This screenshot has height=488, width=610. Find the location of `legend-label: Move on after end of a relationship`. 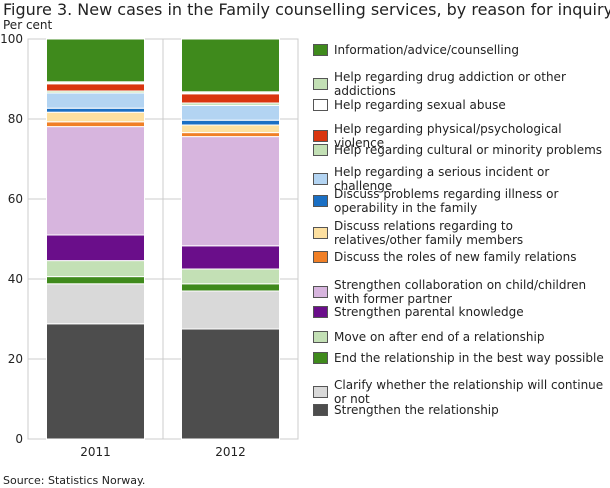

legend-label: Move on after end of a relationship is located at coordinates (439, 337).